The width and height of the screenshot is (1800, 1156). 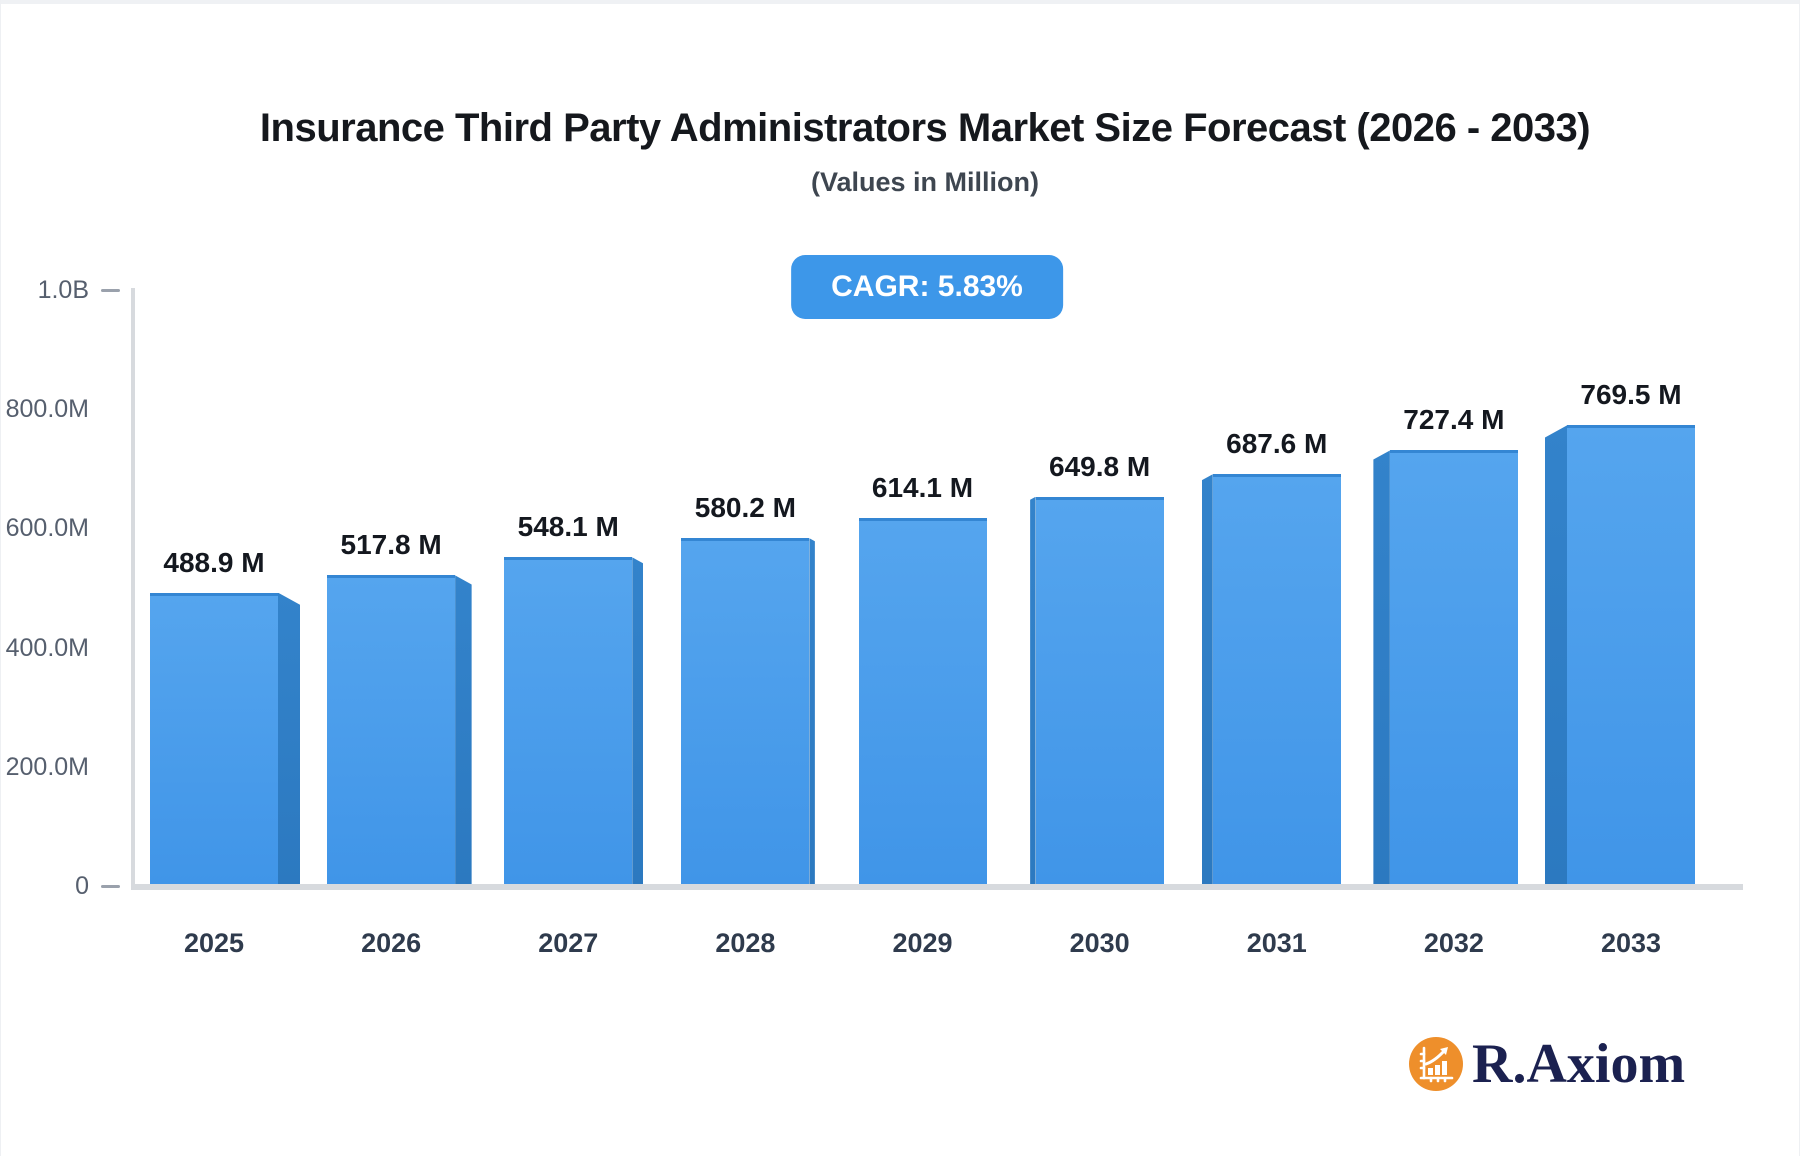 What do you see at coordinates (568, 720) in the screenshot?
I see `bar-2027` at bounding box center [568, 720].